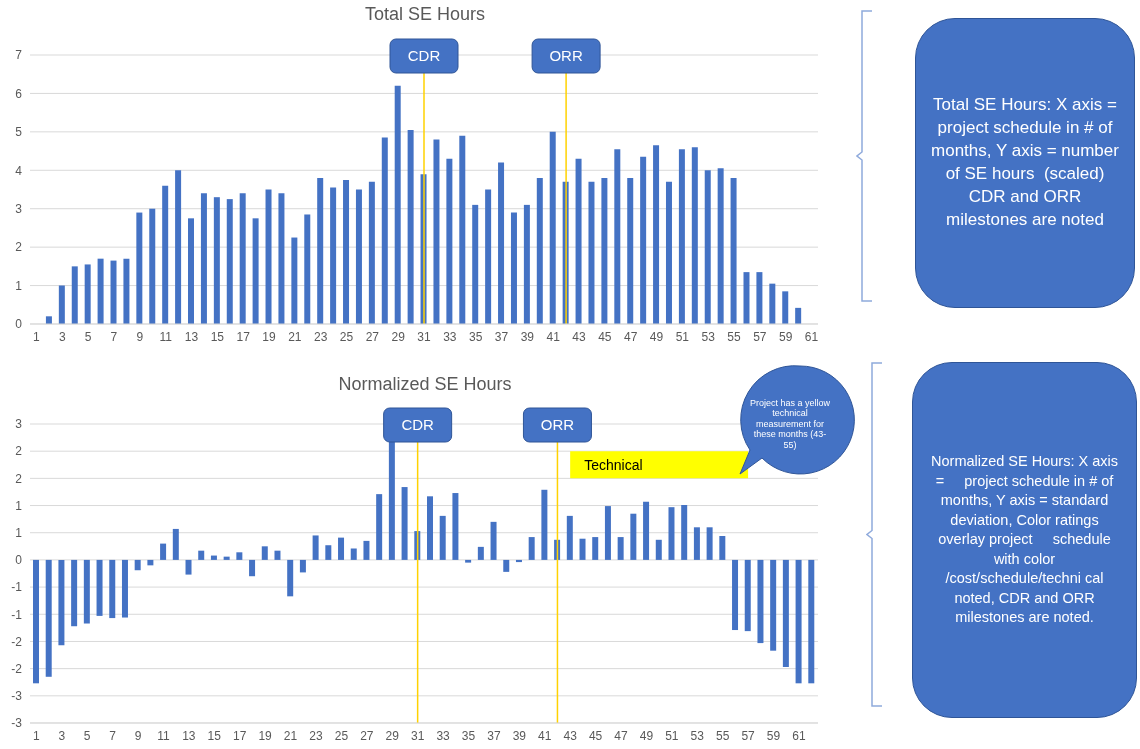 The image size is (1140, 749). I want to click on x-tick-label: 5, so click(88, 336).